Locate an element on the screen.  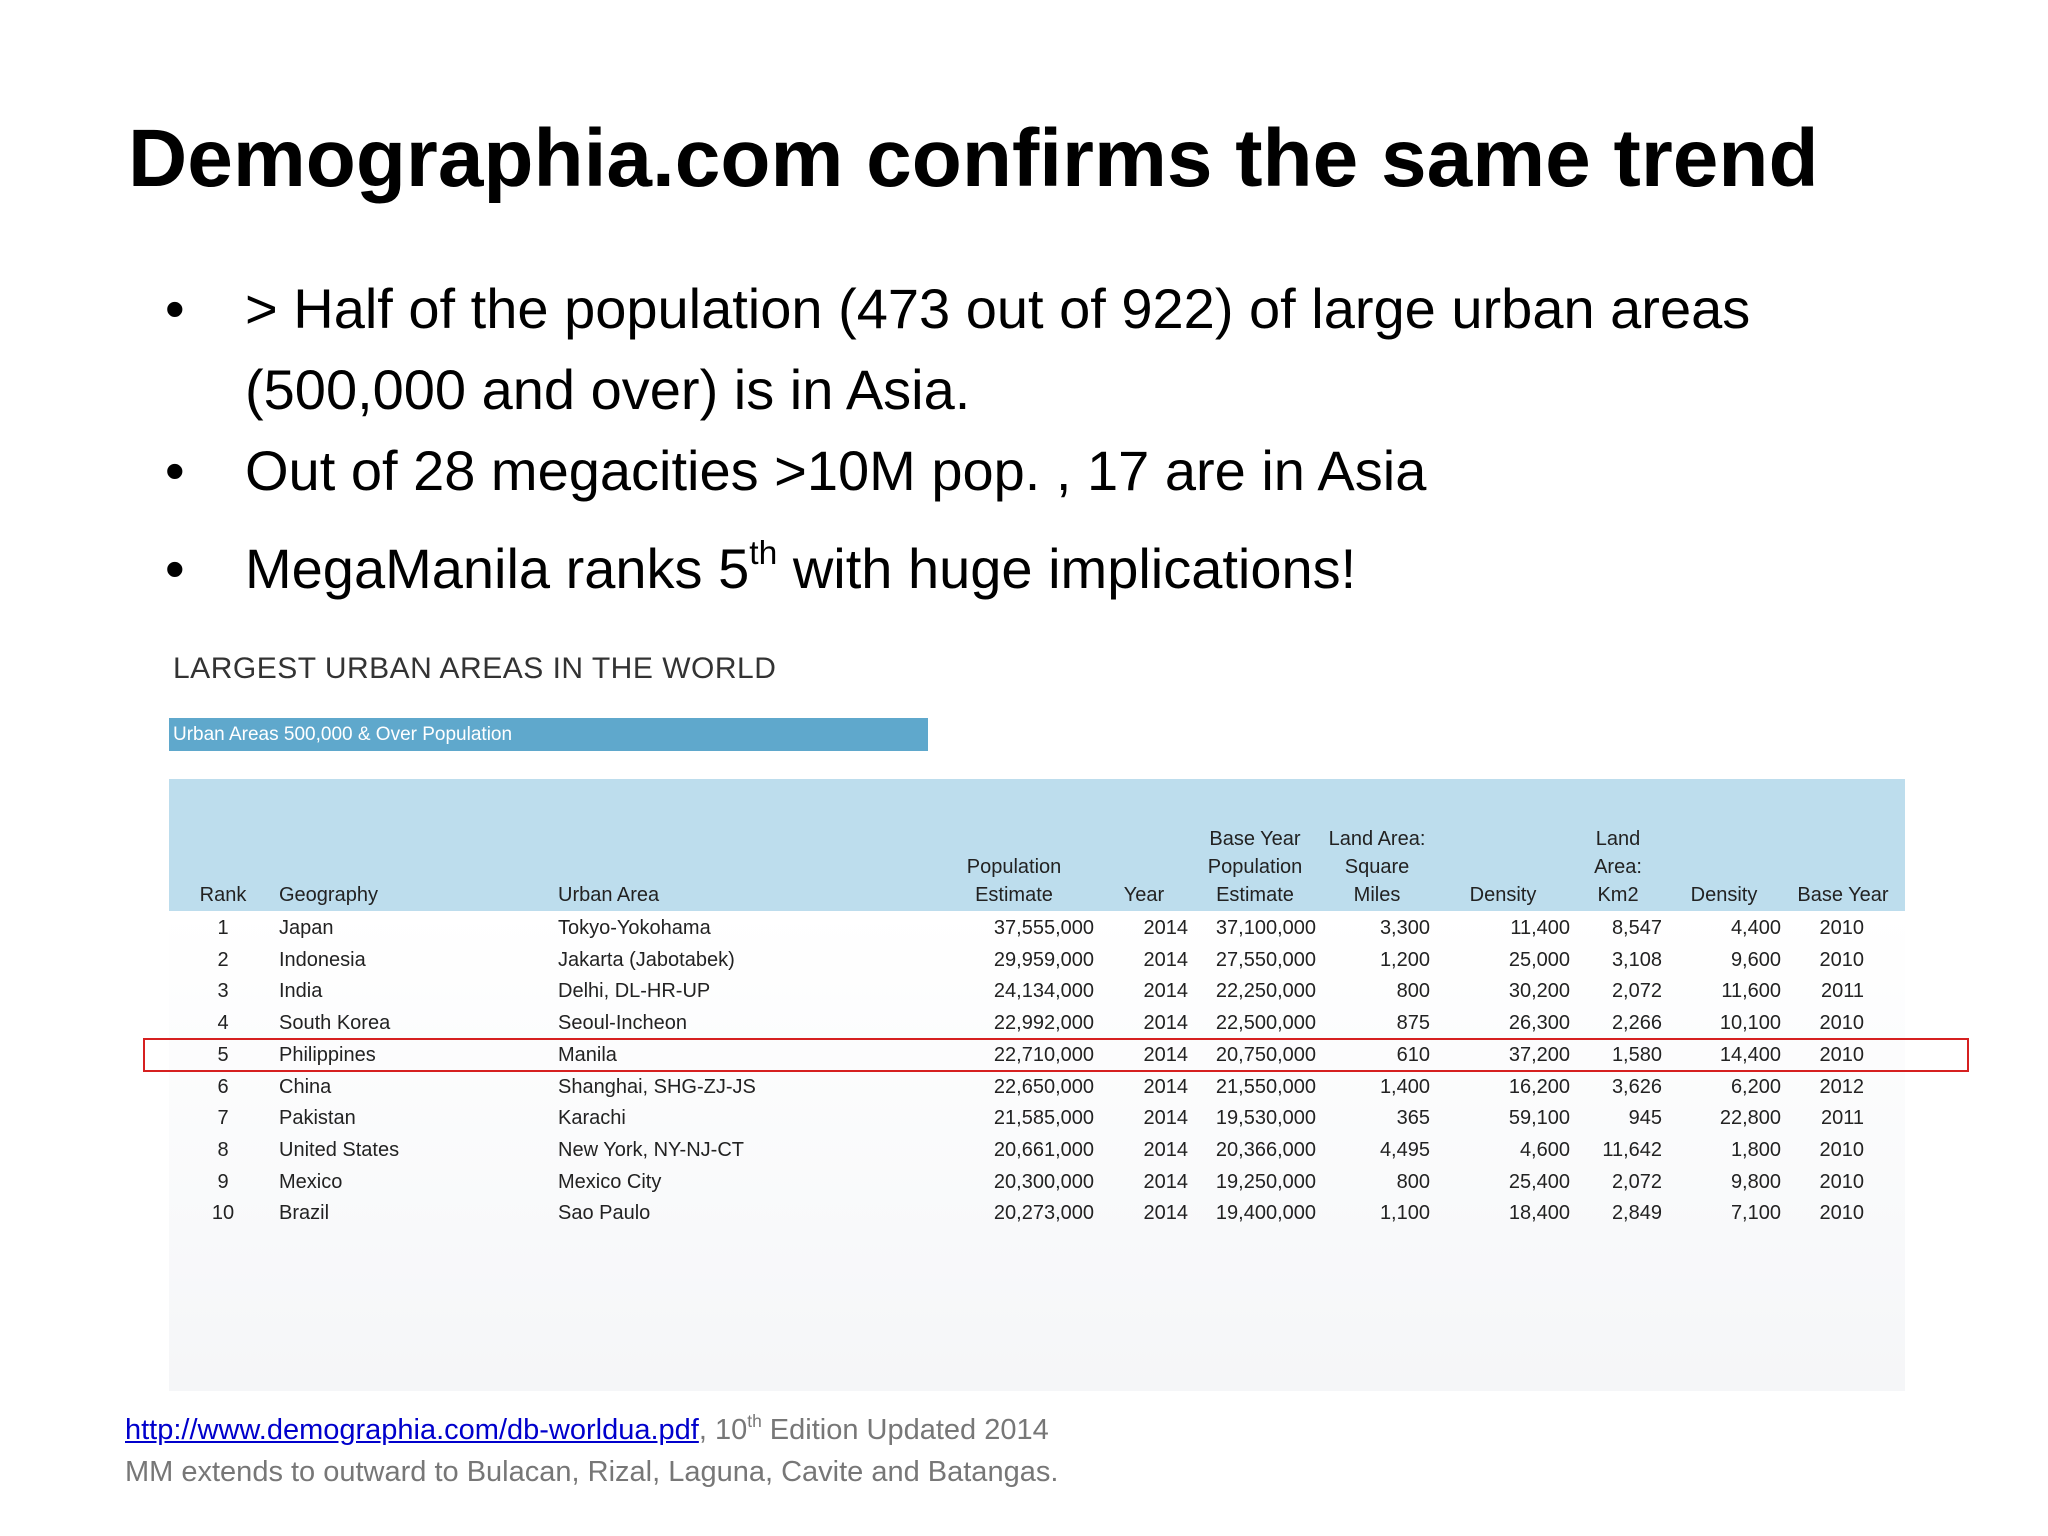
table-cell: Jakarta (Jabotabek) is located at coordinates (646, 959).